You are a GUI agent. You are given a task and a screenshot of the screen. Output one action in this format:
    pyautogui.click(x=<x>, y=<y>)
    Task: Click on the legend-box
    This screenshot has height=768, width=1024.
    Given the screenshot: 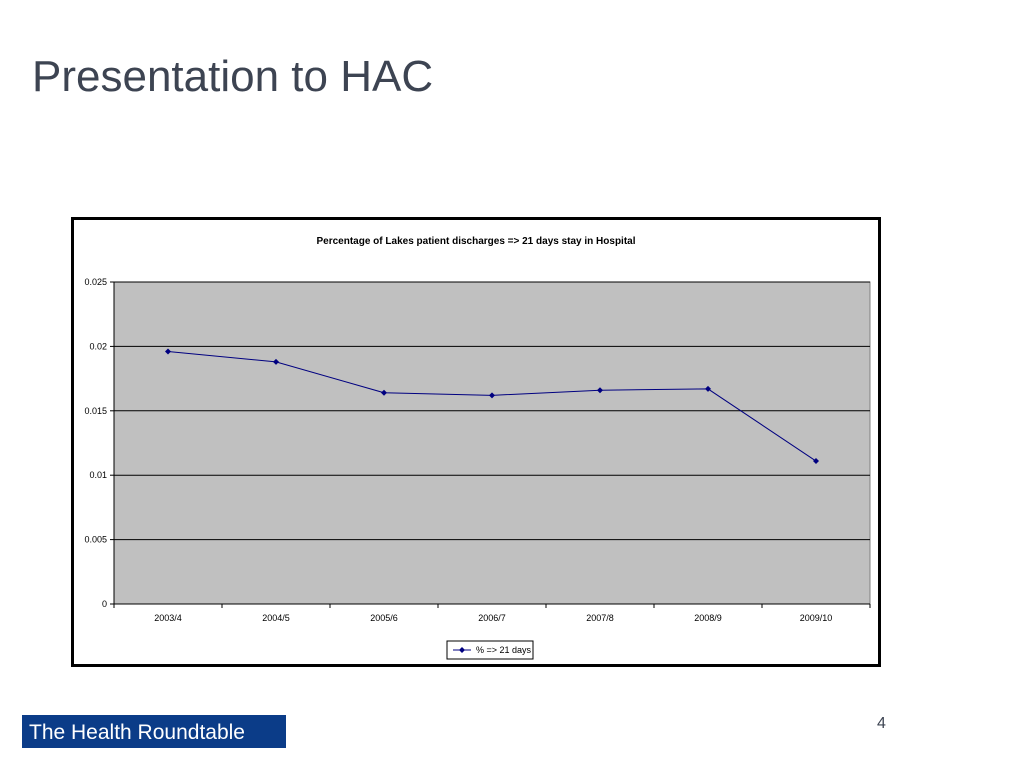 What is the action you would take?
    pyautogui.click(x=490, y=650)
    